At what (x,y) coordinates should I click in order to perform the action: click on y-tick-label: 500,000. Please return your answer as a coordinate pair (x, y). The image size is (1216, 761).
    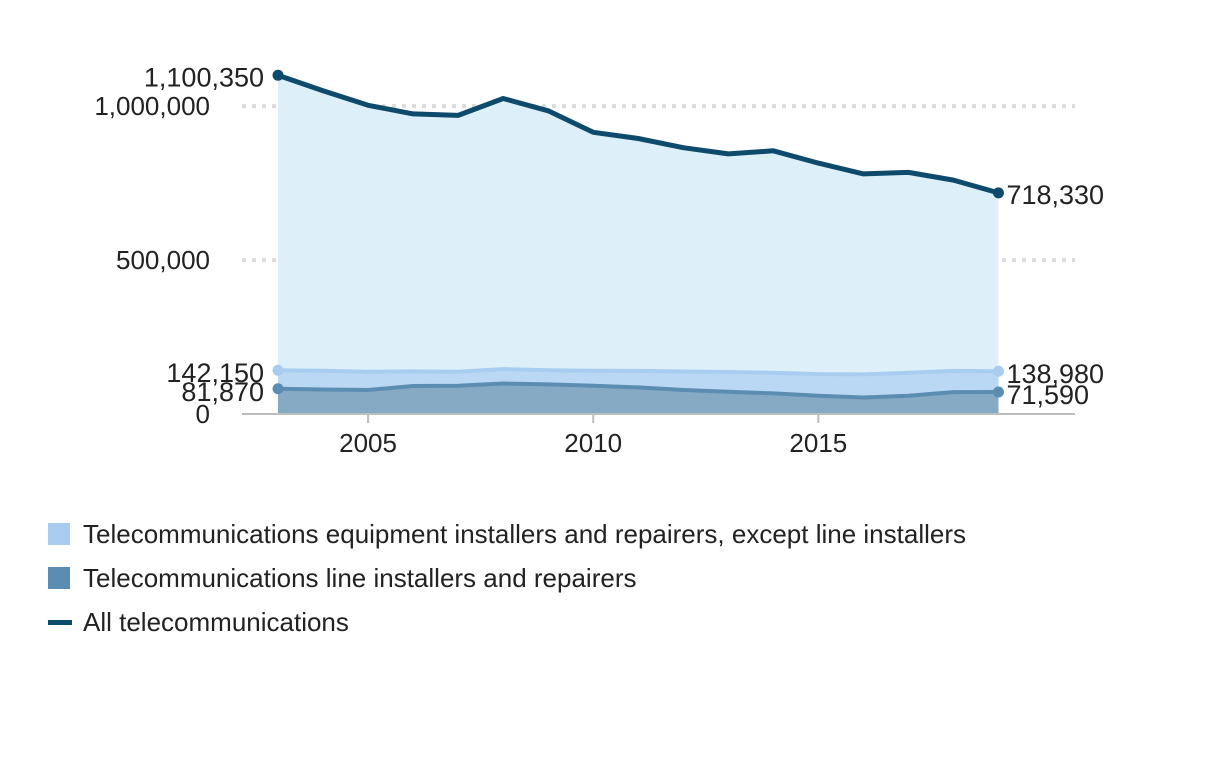
    Looking at the image, I should click on (163, 260).